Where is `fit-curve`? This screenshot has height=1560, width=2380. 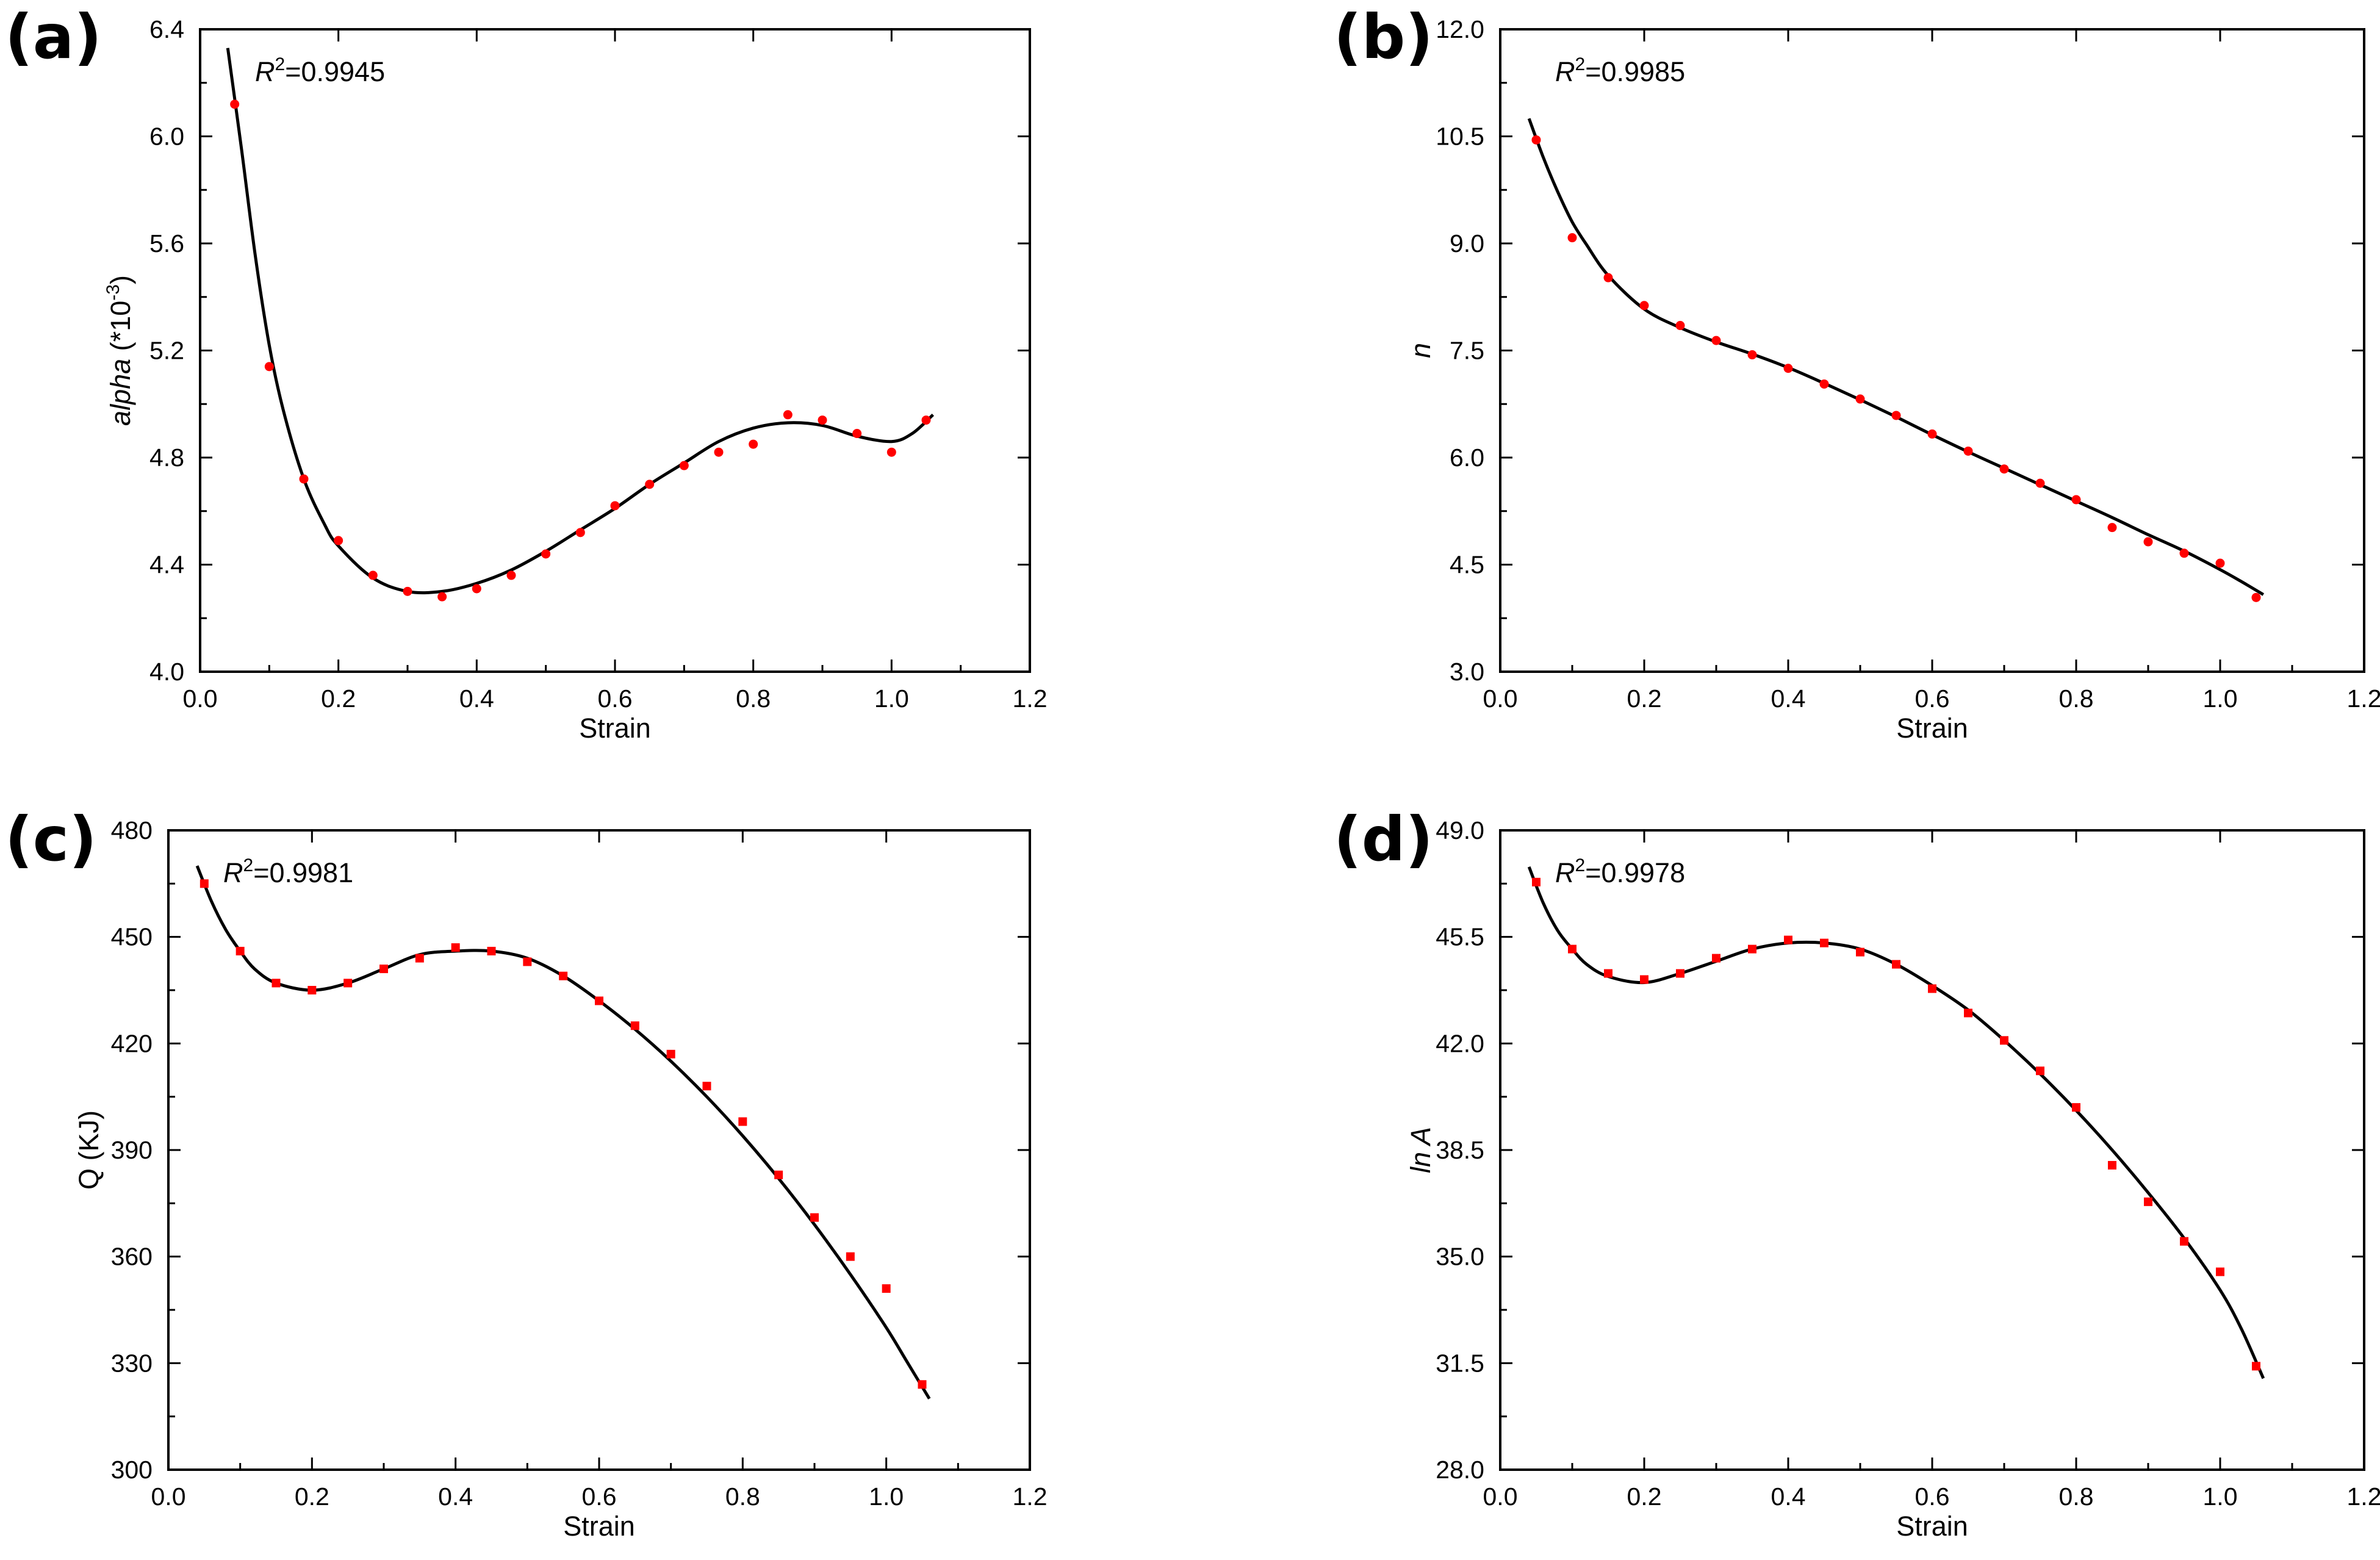 fit-curve is located at coordinates (580, 321).